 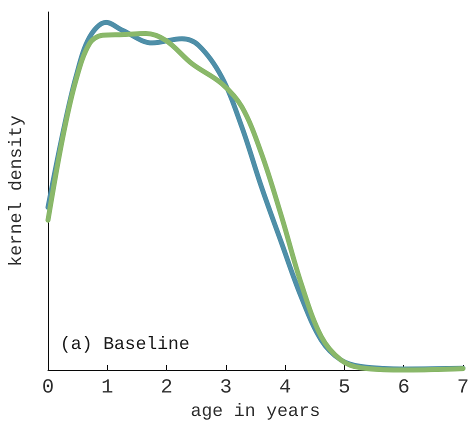 I want to click on x-tick-label: 3, so click(x=226, y=388).